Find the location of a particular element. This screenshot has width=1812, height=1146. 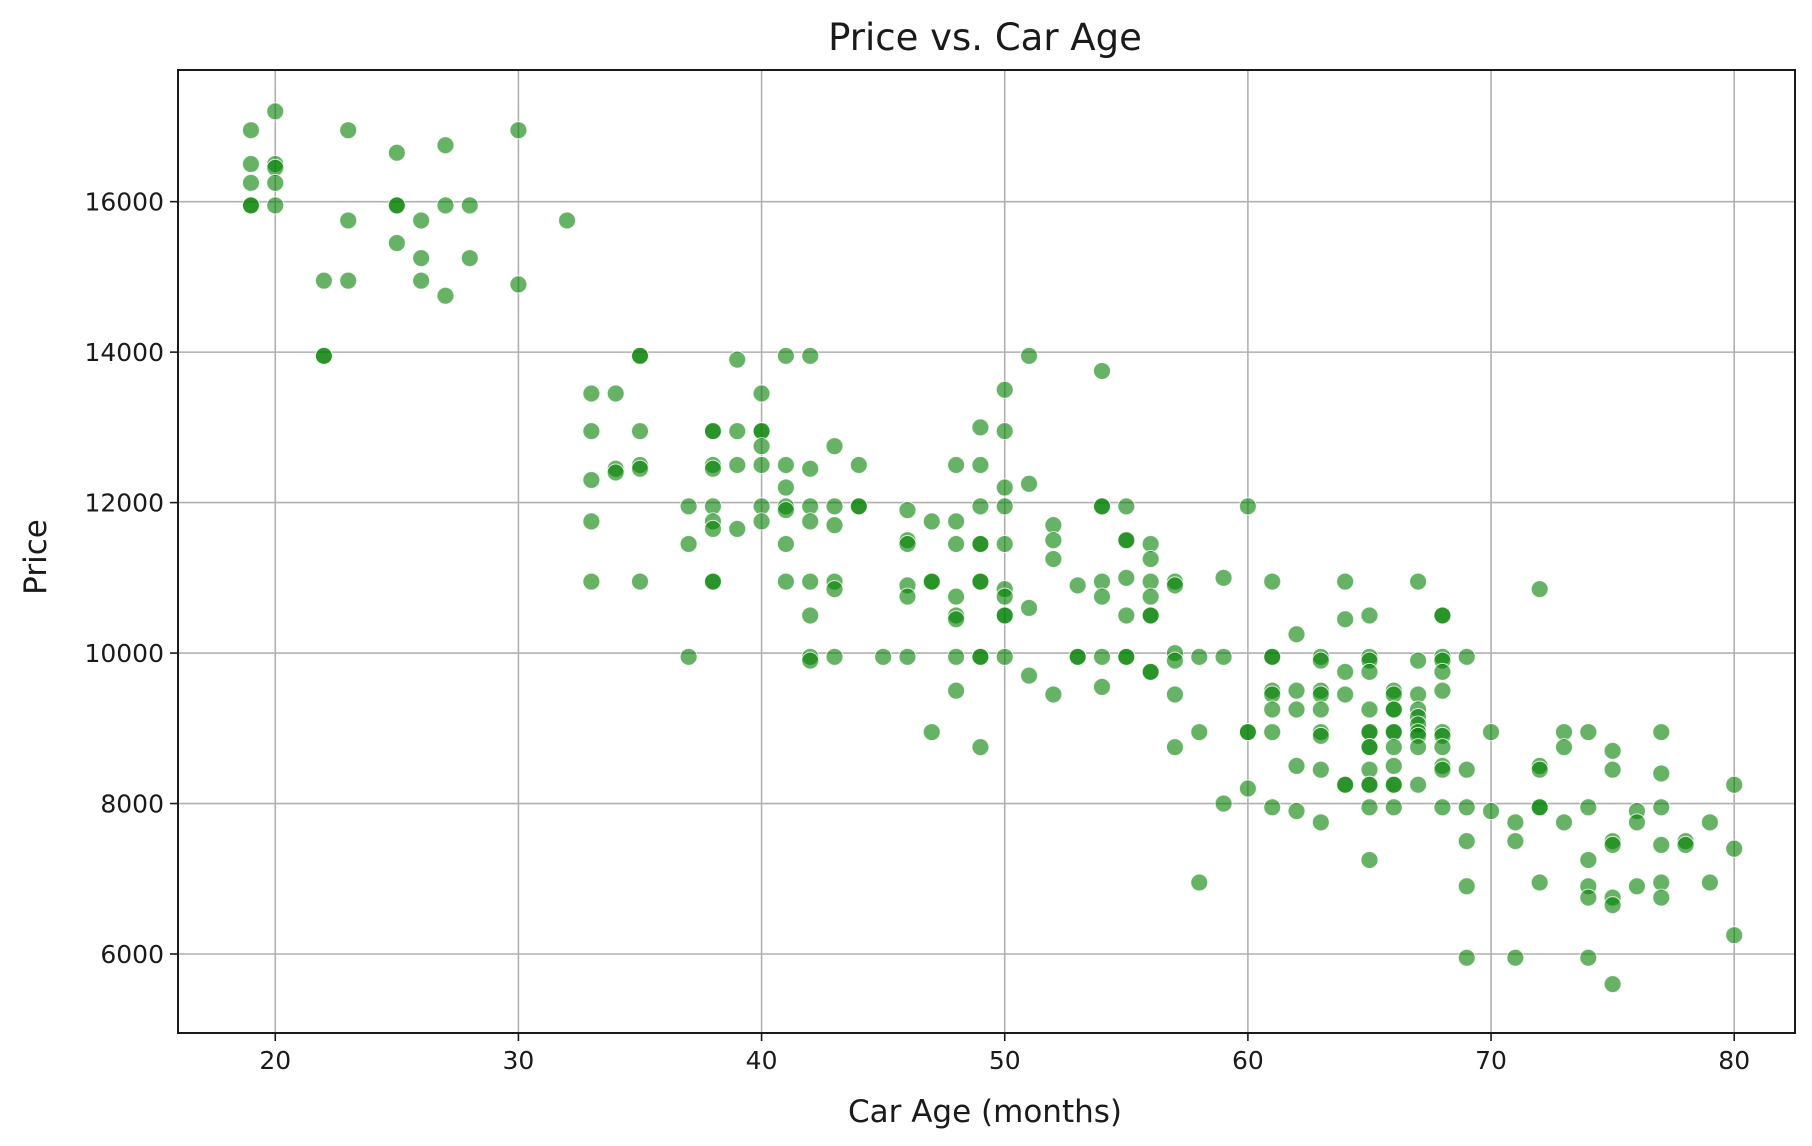

y-axis-label: Price is located at coordinates (36, 557).